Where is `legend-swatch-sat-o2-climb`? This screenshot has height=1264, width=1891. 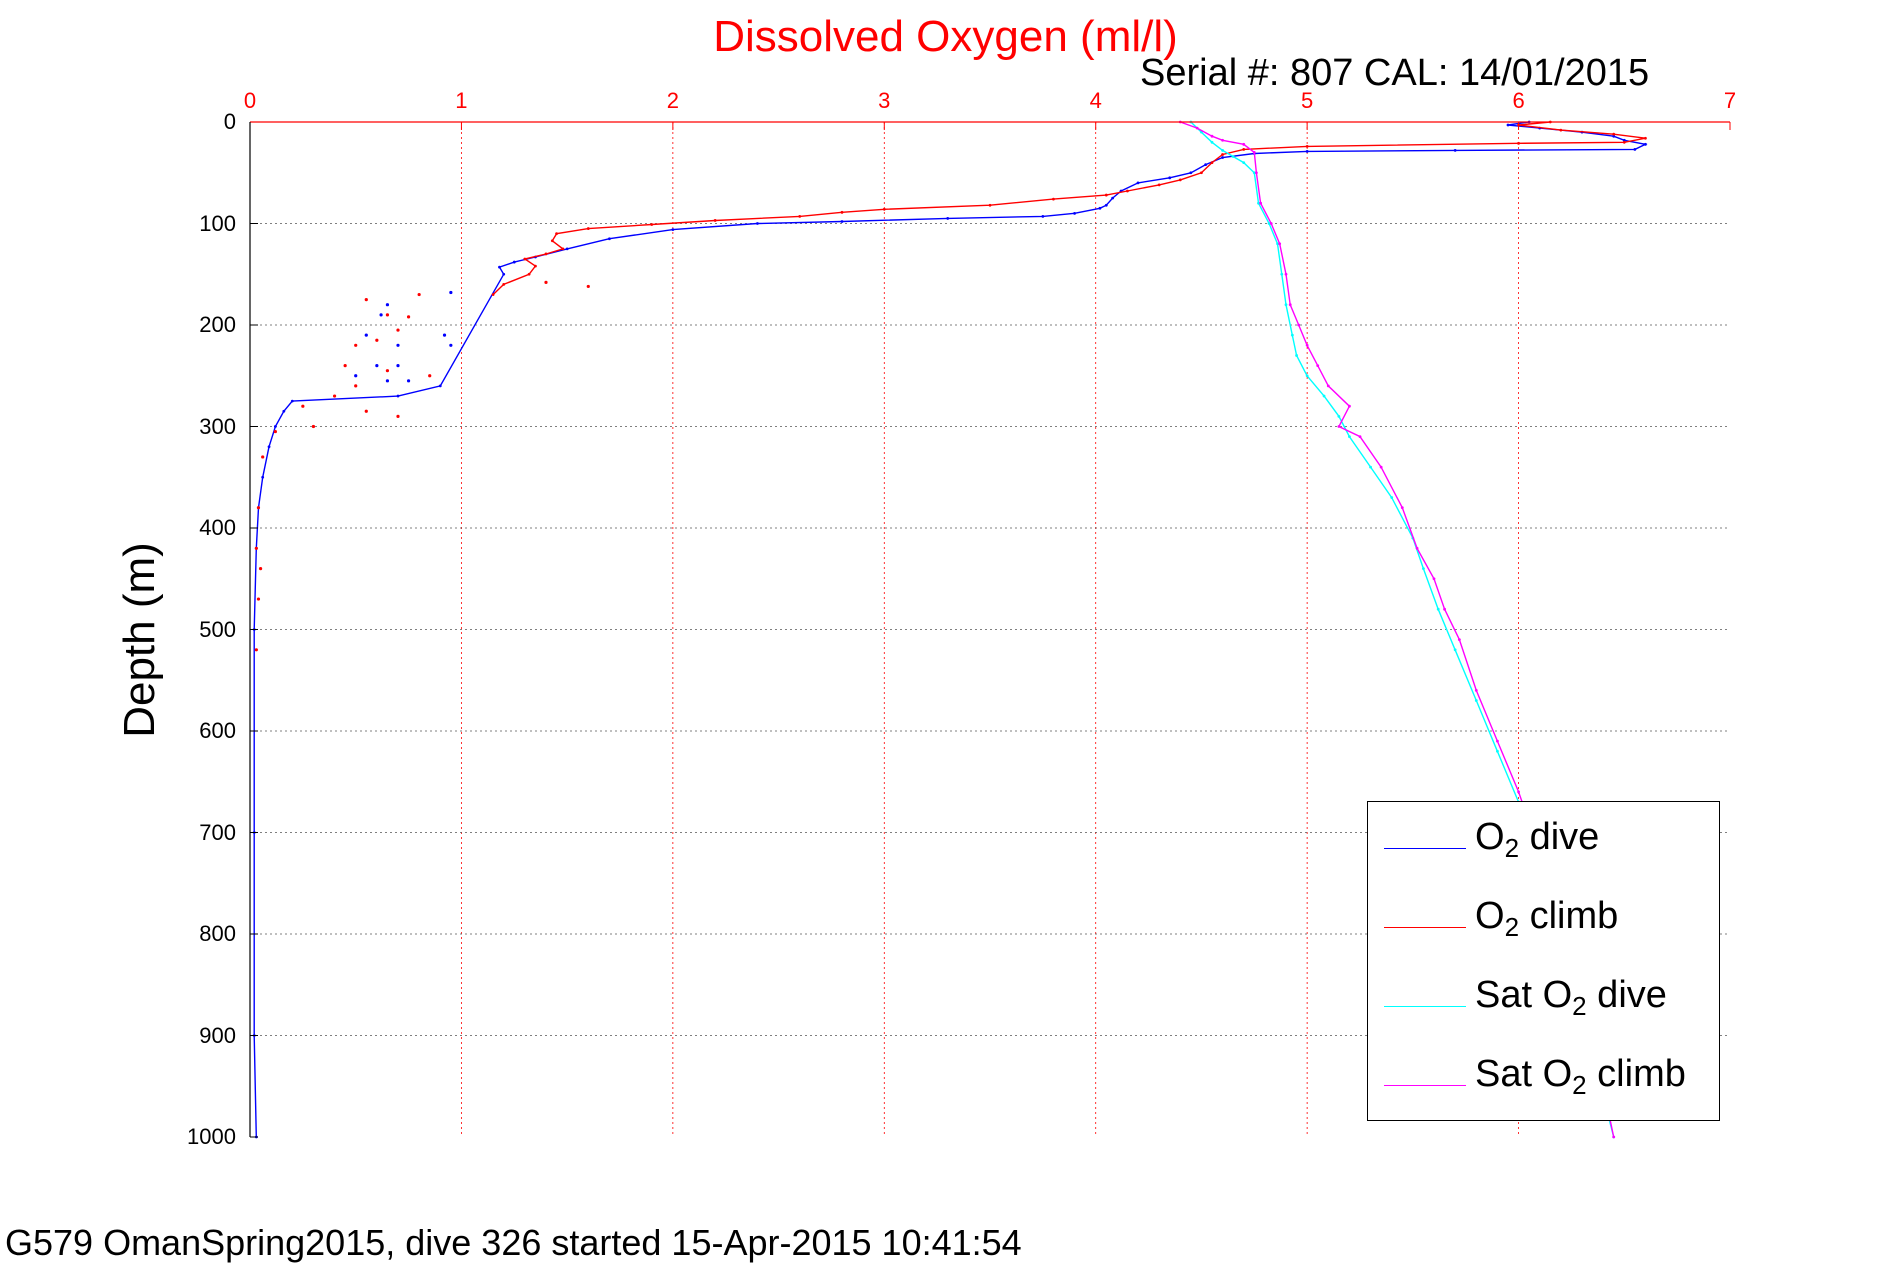
legend-swatch-sat-o2-climb is located at coordinates (1425, 1085).